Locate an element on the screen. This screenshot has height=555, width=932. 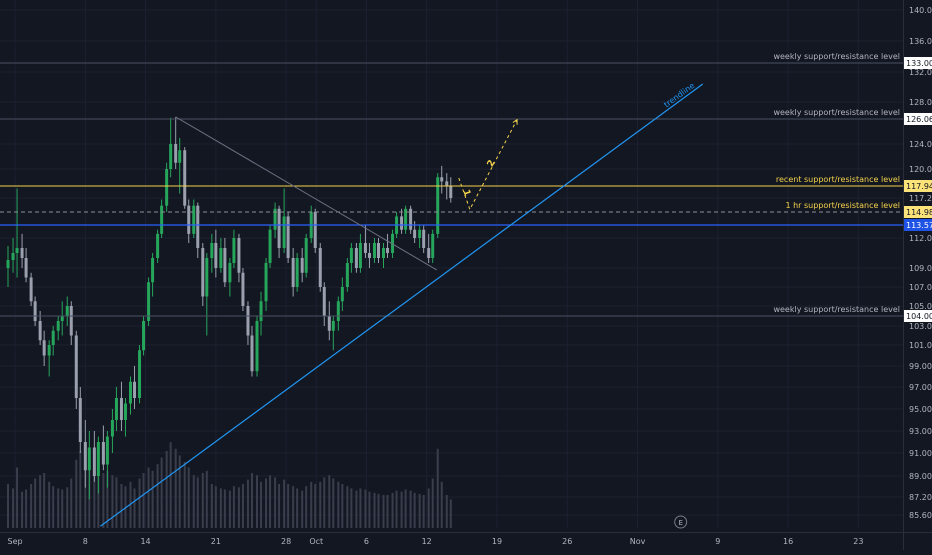
projection-arrowhead is located at coordinates (515, 121).